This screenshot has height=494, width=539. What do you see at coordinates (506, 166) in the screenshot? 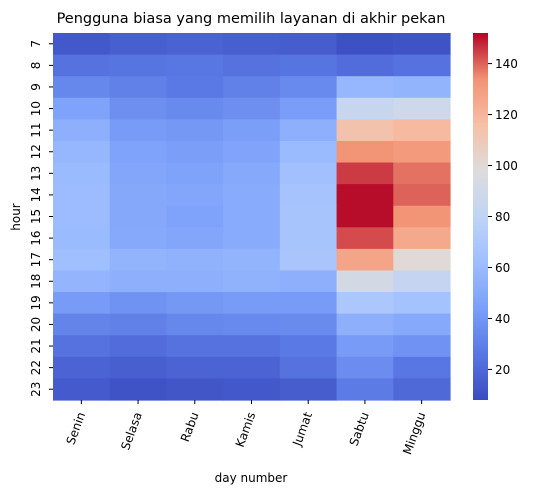
I see `colorbar-tick-label: 100` at bounding box center [506, 166].